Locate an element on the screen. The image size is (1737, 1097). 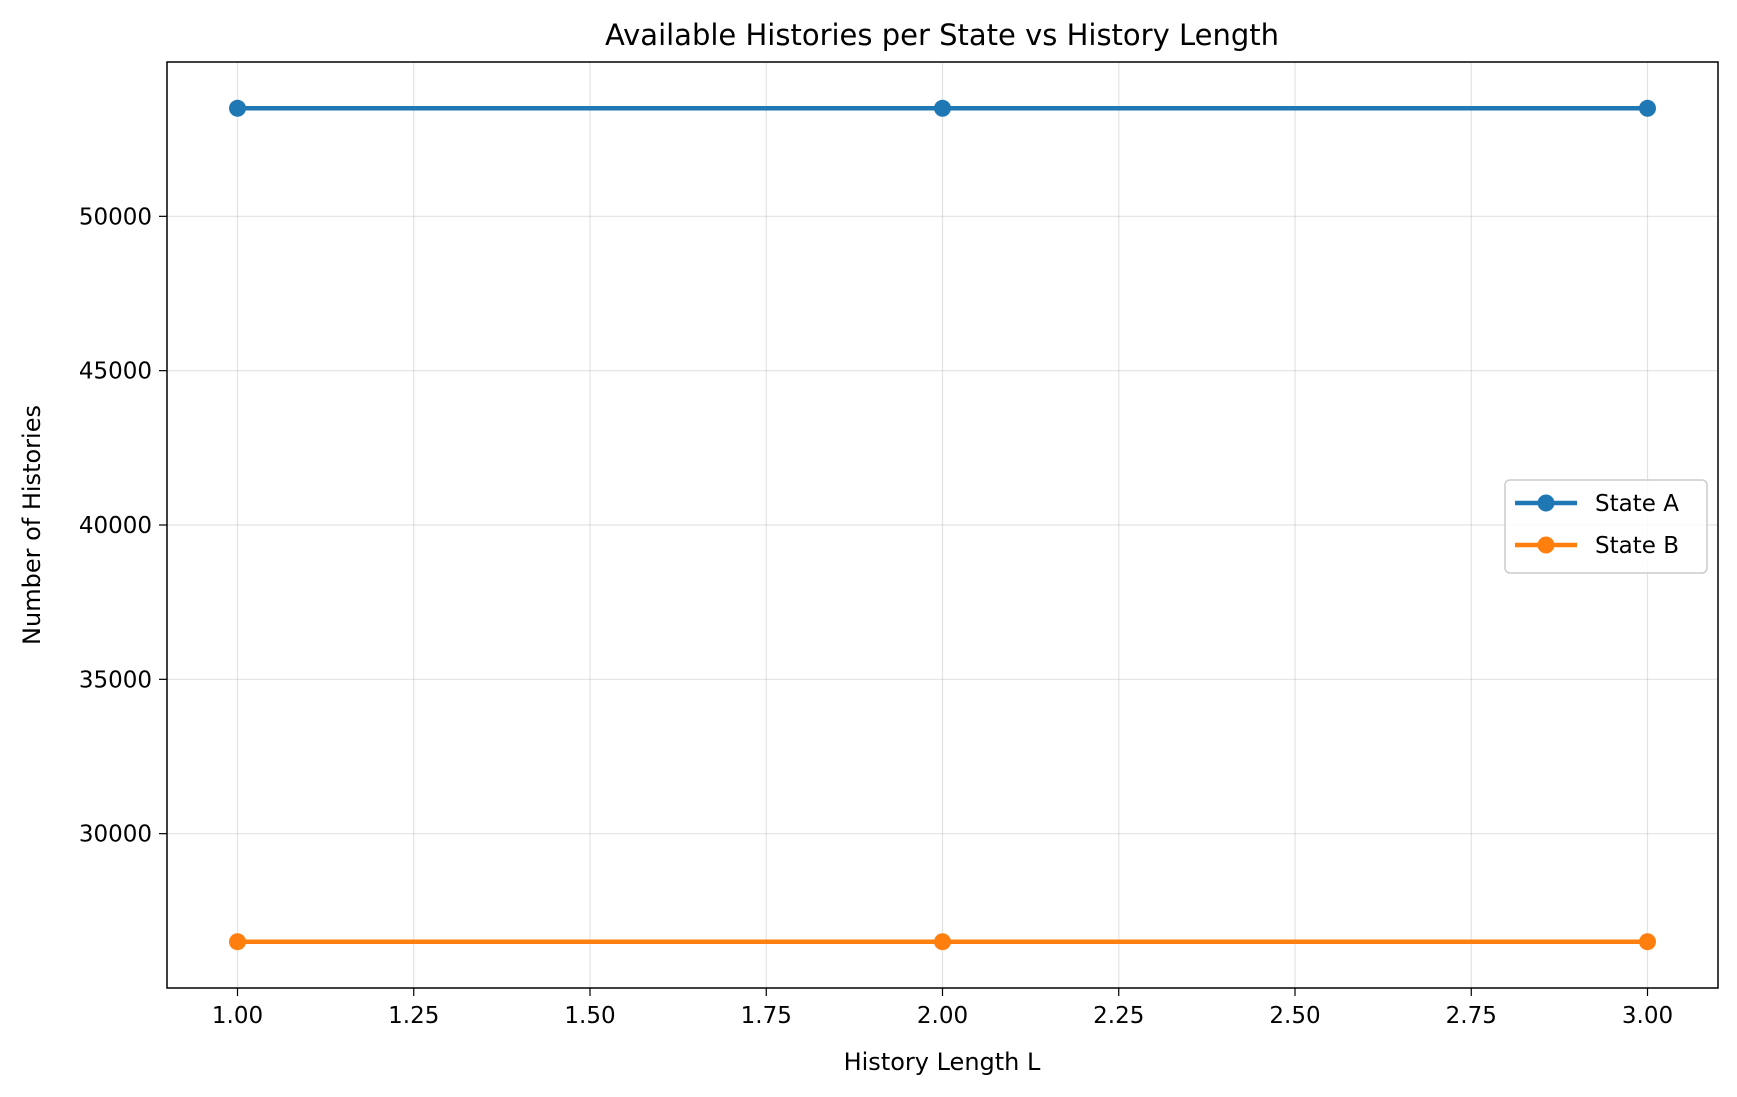
x-tick-label: 1.25 is located at coordinates (413, 1016).